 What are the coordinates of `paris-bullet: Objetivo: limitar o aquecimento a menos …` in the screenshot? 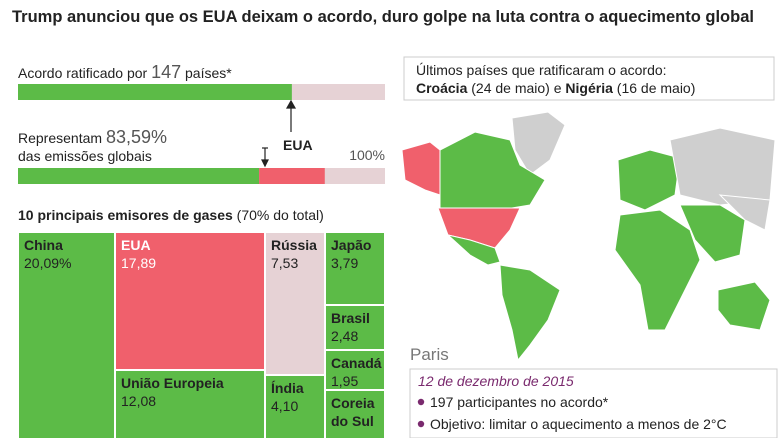 It's located at (578, 424).